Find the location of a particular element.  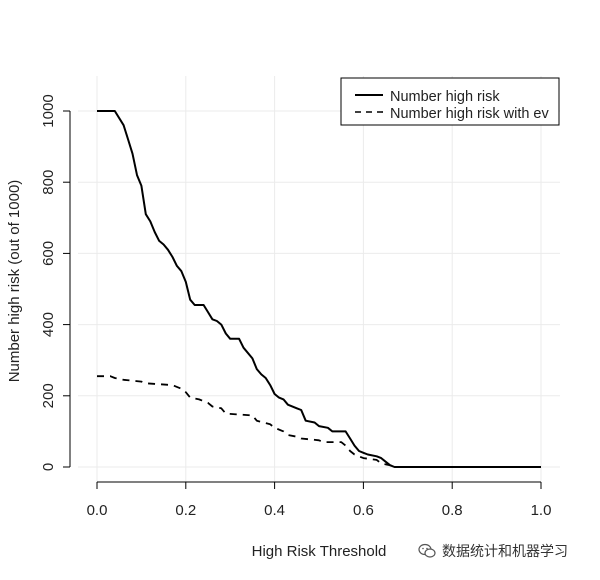

x-tick-label: 0.6 is located at coordinates (363, 510).